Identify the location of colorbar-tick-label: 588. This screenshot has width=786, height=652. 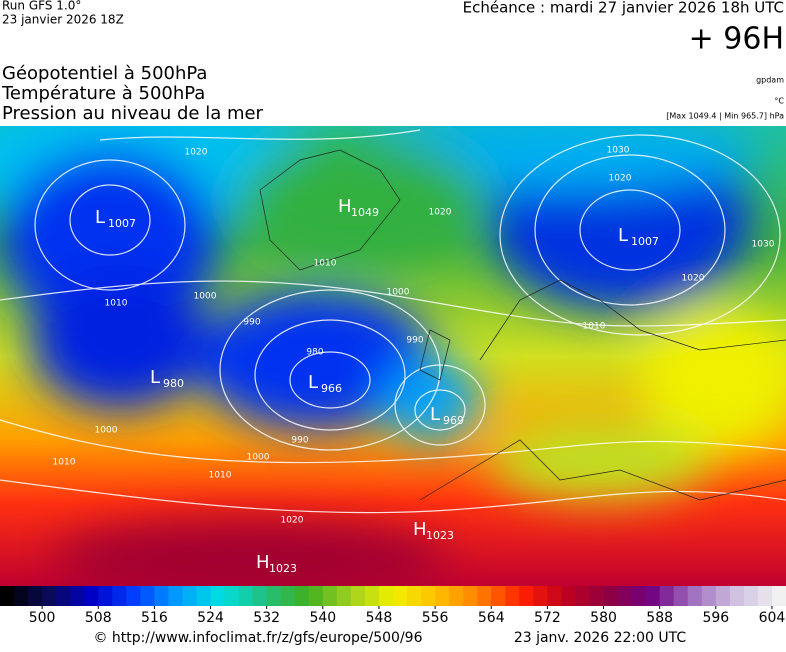
(659, 618).